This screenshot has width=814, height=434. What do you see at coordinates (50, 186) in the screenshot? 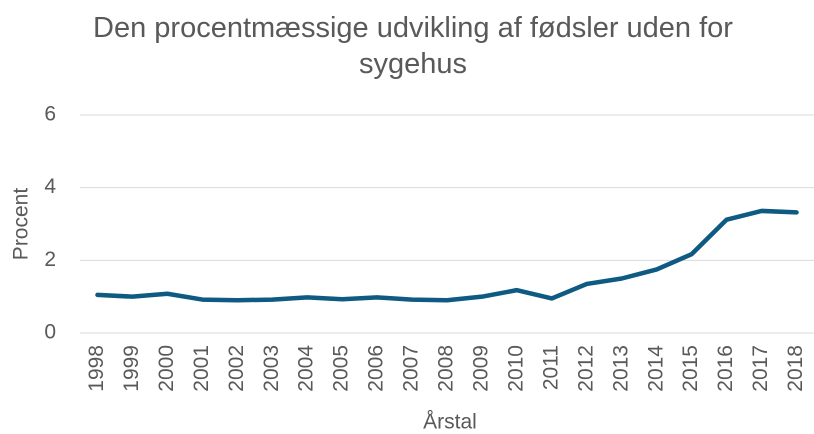
I see `y-tick-label: 4` at bounding box center [50, 186].